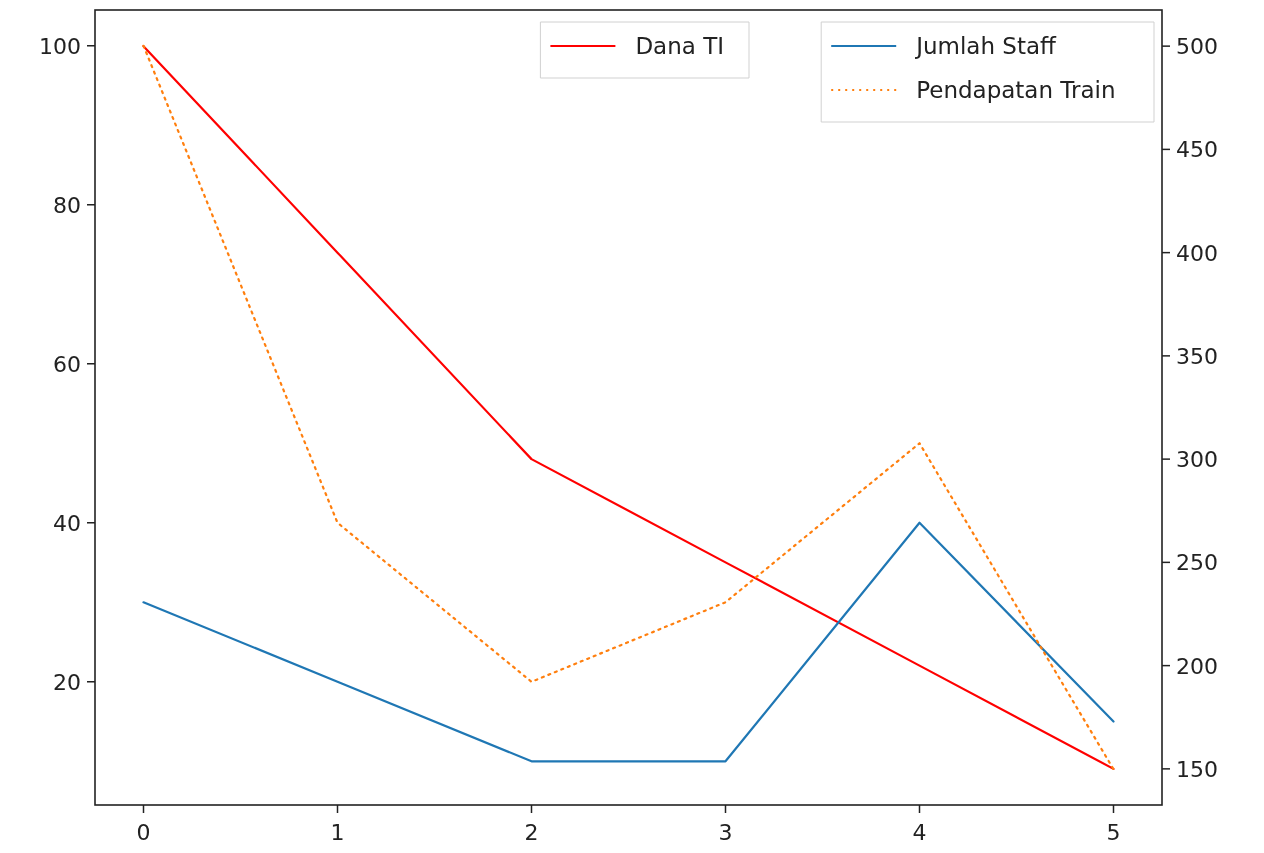 The image size is (1264, 853). Describe the element at coordinates (1197, 769) in the screenshot. I see `y2-tick-label: 150` at that location.